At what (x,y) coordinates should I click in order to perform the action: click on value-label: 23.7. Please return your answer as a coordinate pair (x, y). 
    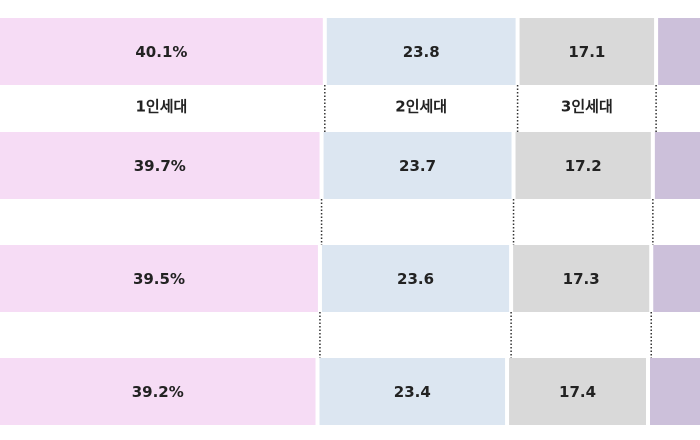
    Looking at the image, I should click on (417, 166).